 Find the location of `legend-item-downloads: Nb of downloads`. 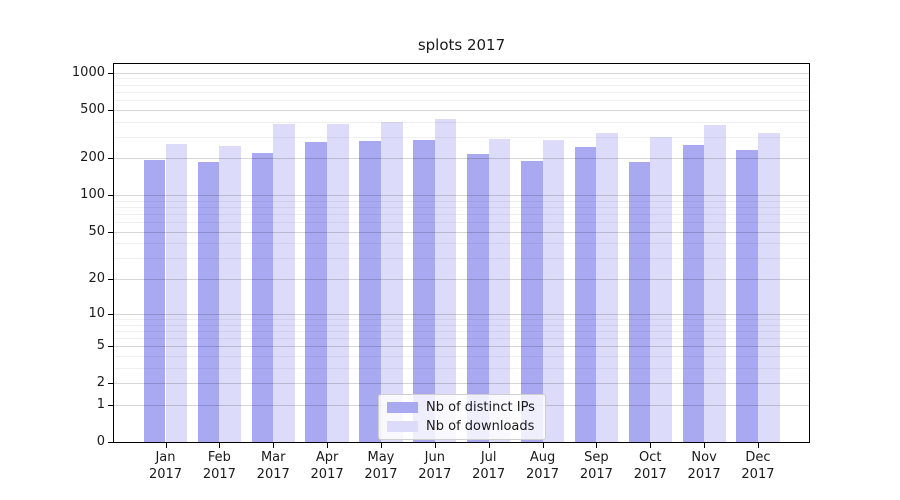

legend-item-downloads: Nb of downloads is located at coordinates (462, 426).